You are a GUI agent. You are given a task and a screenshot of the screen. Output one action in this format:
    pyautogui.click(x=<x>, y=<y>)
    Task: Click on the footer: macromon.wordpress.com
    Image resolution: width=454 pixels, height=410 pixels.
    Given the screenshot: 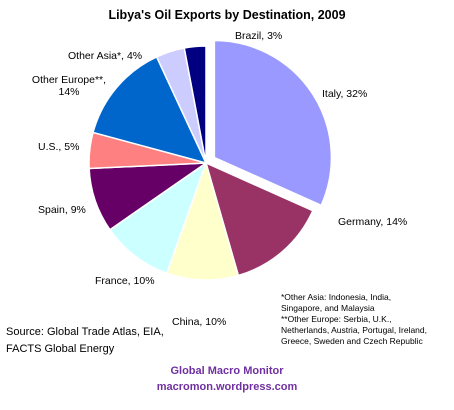 What is the action you would take?
    pyautogui.click(x=227, y=387)
    